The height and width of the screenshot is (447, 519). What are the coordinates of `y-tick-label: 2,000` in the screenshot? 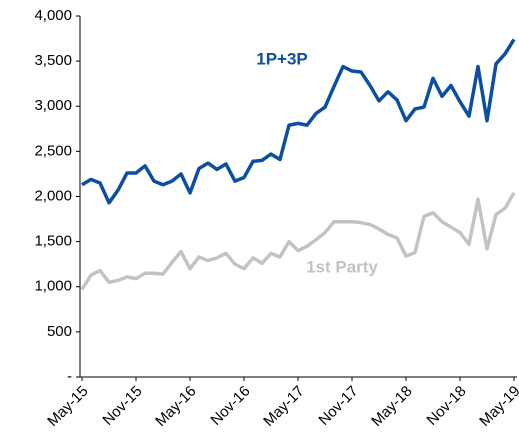 It's located at (53, 195).